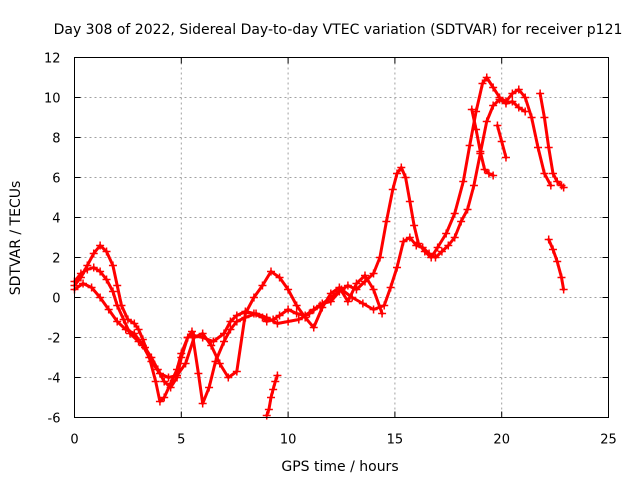 Image resolution: width=640 pixels, height=480 pixels. What do you see at coordinates (52, 99) in the screenshot?
I see `y-tick-label: 10` at bounding box center [52, 99].